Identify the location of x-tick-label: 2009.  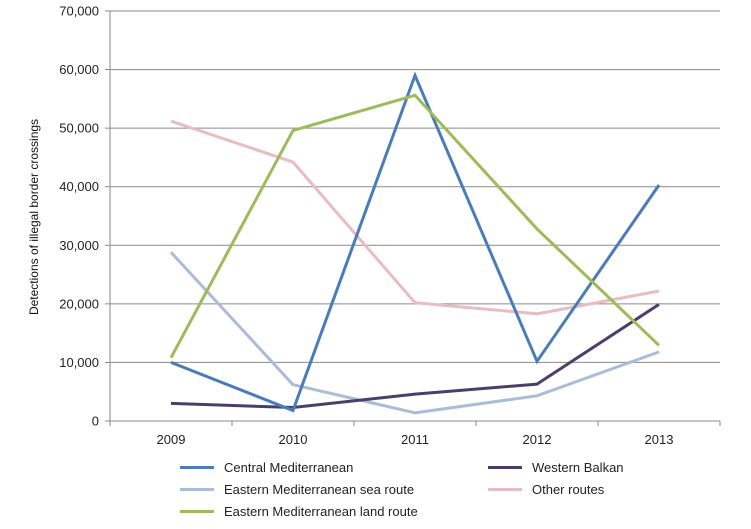
(171, 439).